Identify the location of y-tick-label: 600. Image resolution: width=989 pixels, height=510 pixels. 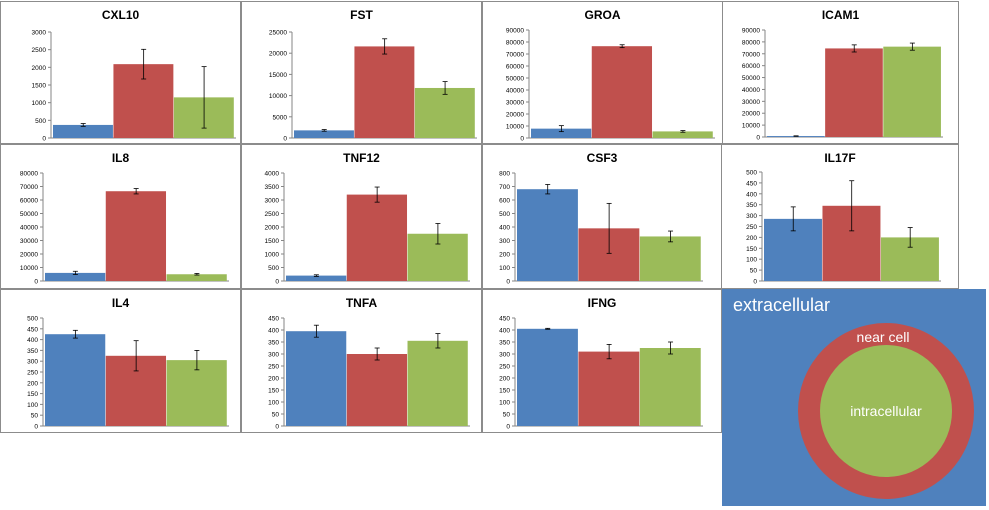
(504, 201).